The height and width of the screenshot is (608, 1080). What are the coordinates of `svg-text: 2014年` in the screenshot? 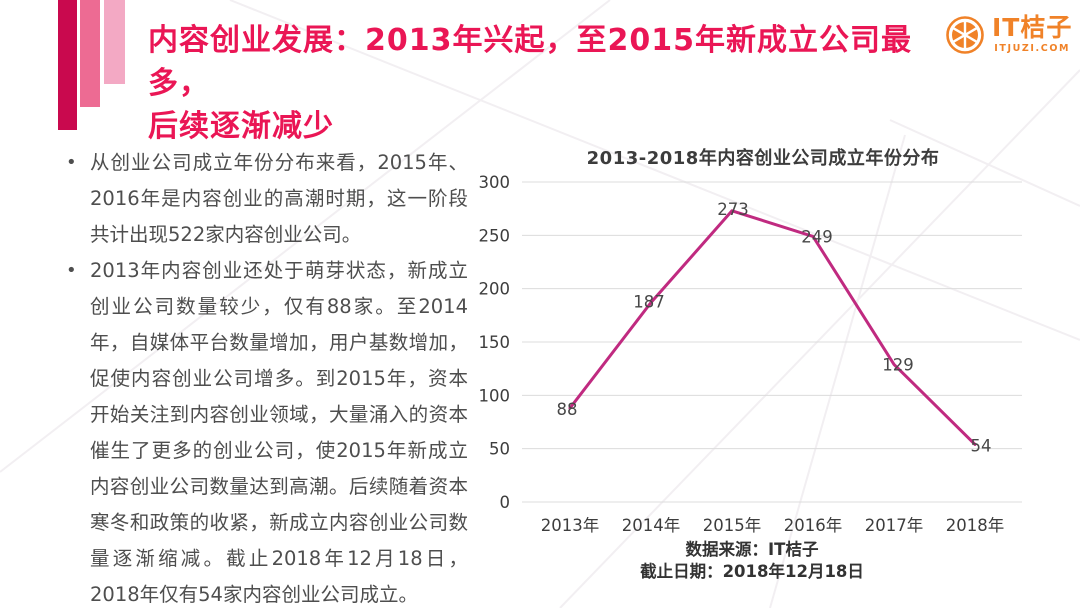 It's located at (651, 525).